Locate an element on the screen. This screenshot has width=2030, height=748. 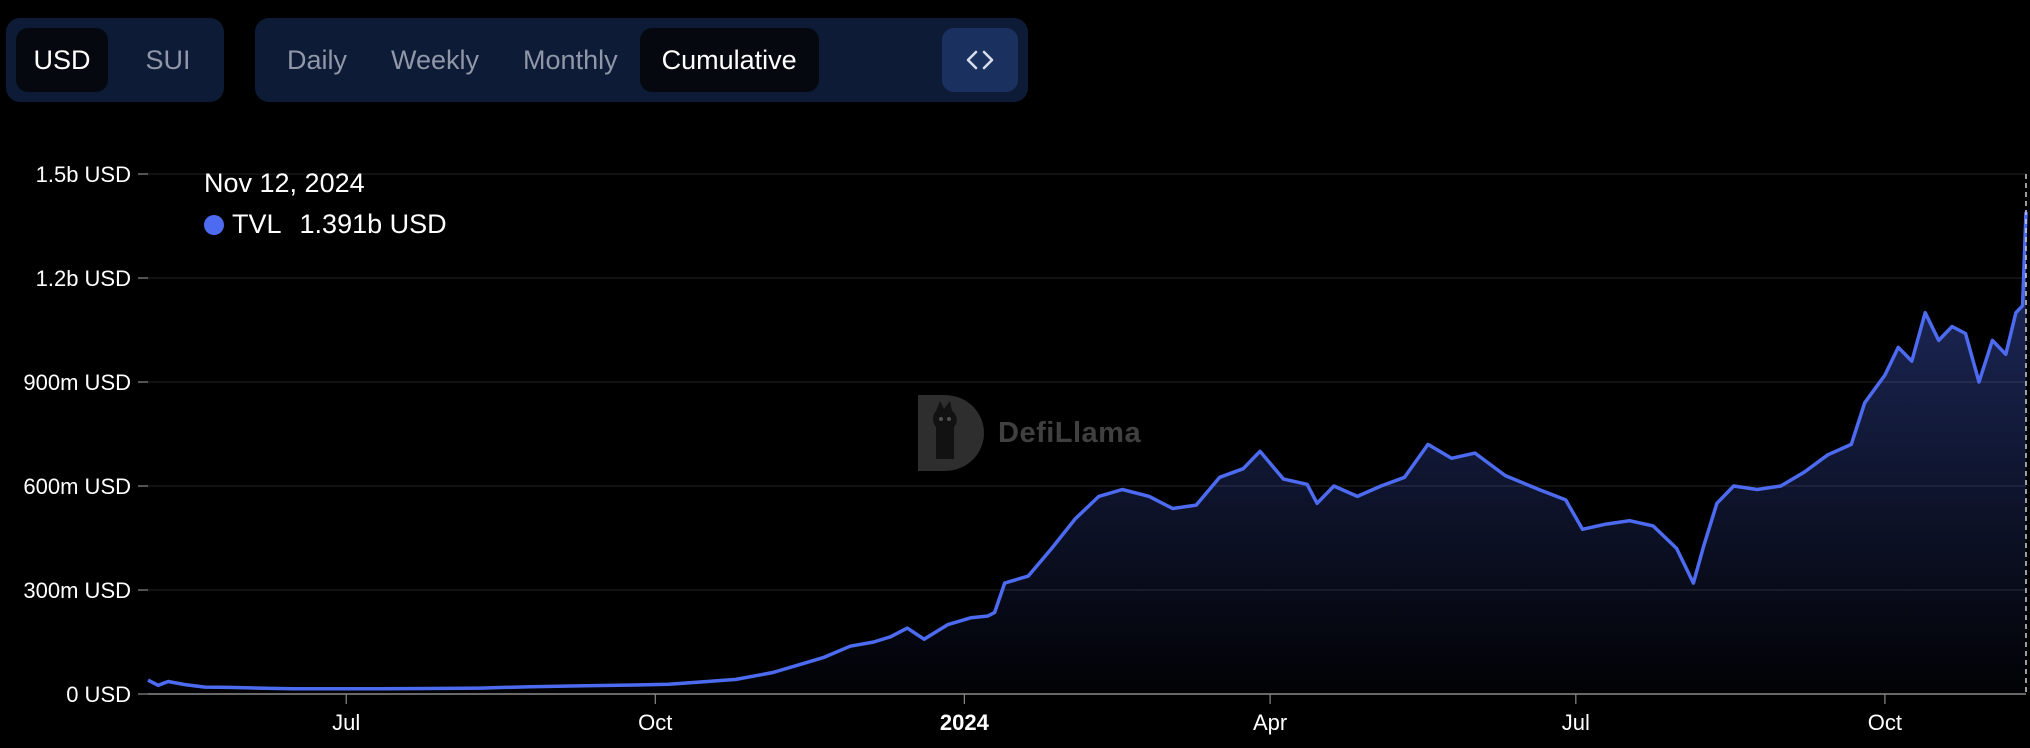
code-brackets-icon is located at coordinates (980, 60).